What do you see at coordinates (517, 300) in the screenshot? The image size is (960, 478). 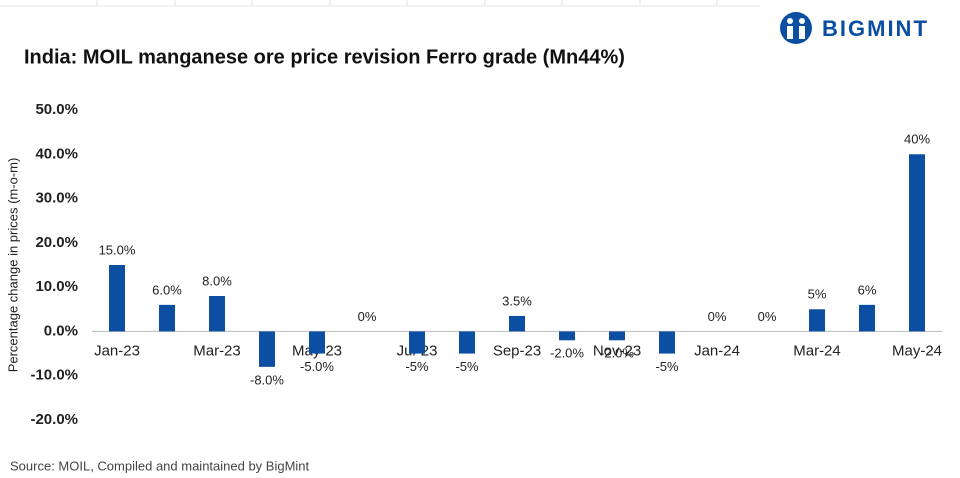 I see `data-label: 3.5%` at bounding box center [517, 300].